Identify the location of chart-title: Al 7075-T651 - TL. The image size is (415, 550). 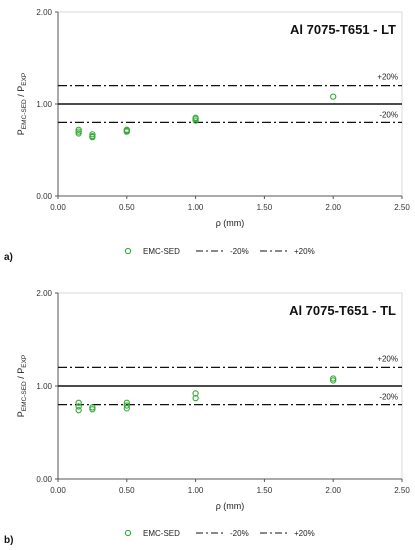
(342, 310).